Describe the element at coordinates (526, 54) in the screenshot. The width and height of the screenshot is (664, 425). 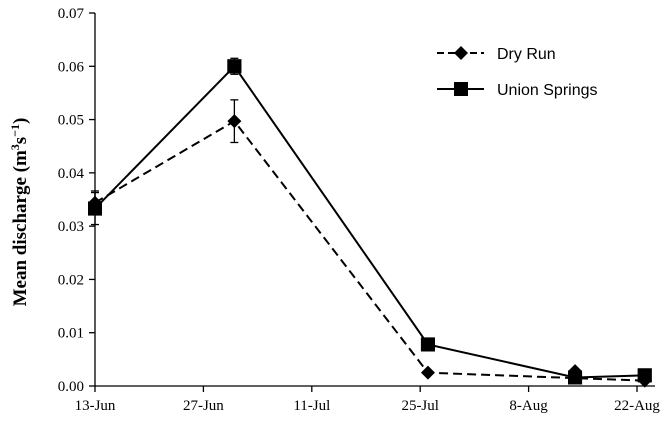
I see `legend-label-dry-run: Dry Run` at that location.